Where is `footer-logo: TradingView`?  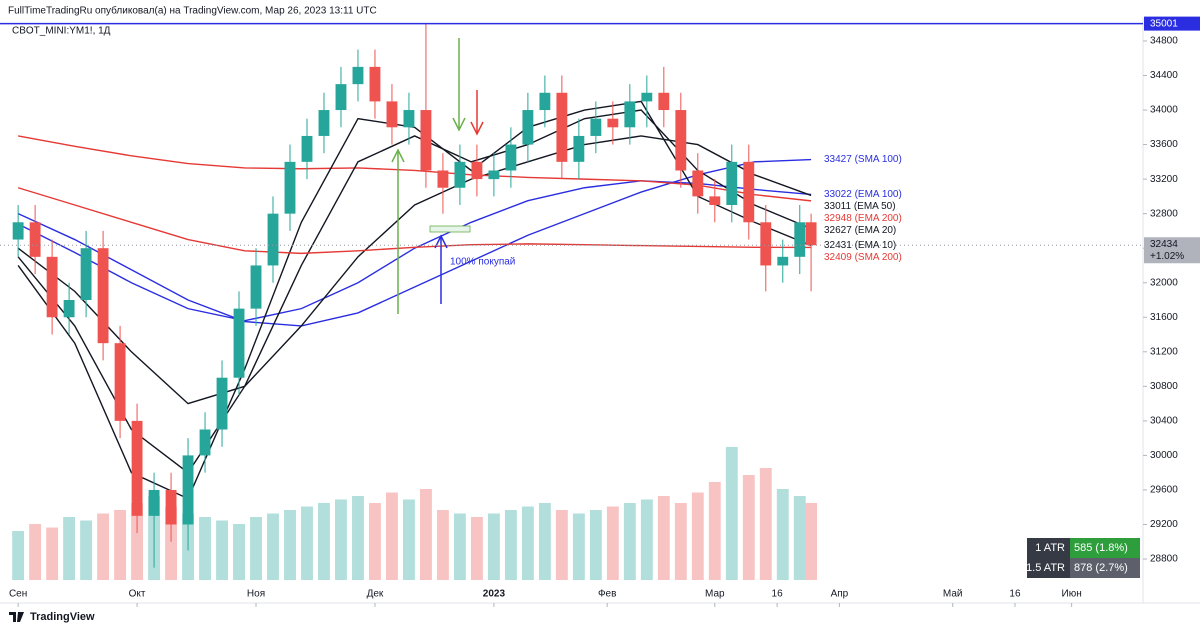
footer-logo: TradingView is located at coordinates (62, 617).